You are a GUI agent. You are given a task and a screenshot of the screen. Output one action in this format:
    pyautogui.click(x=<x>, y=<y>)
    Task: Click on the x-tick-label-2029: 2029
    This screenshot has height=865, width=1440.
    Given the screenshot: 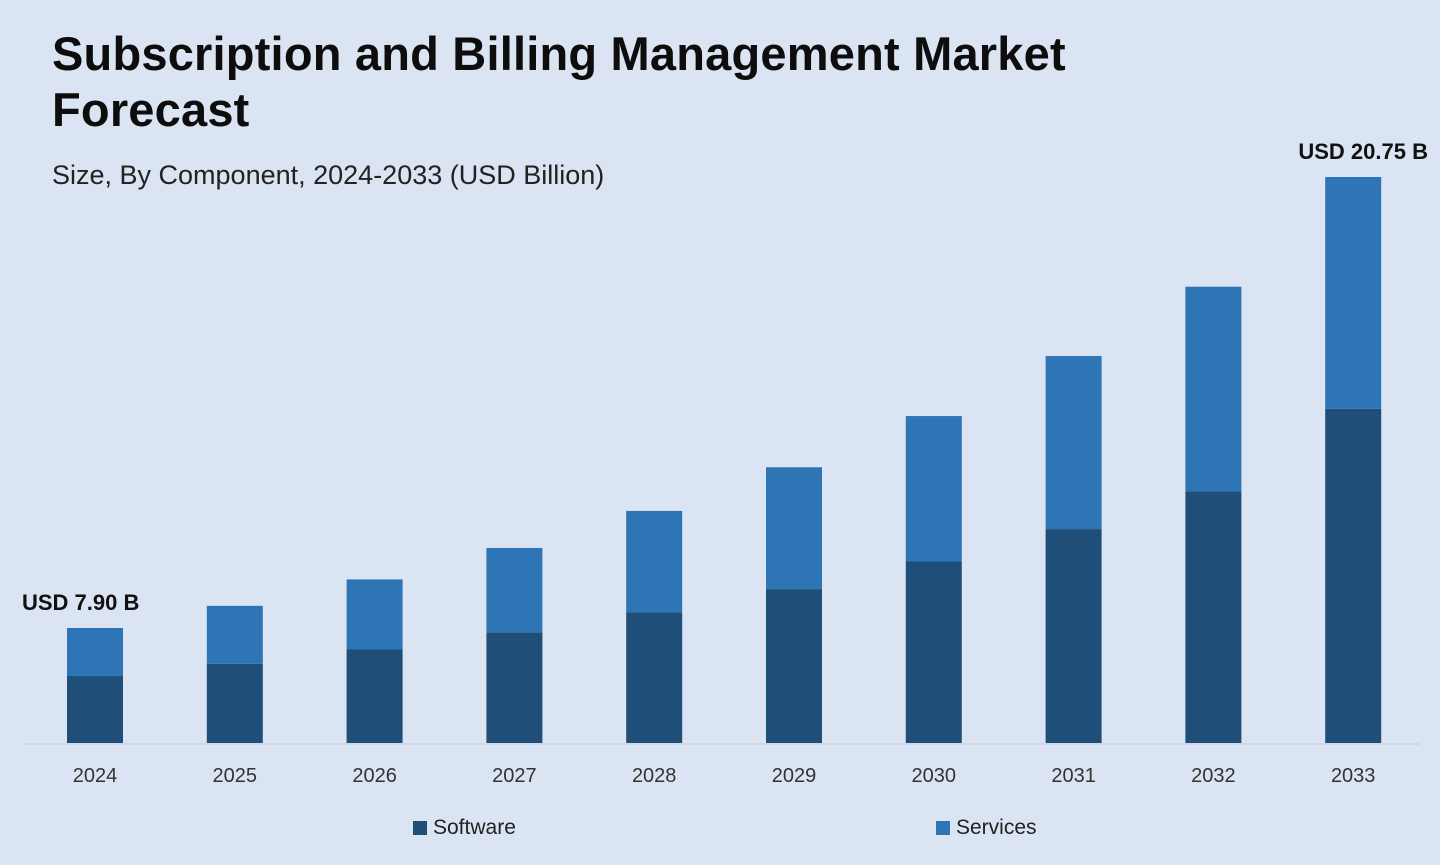 What is the action you would take?
    pyautogui.click(x=794, y=776)
    